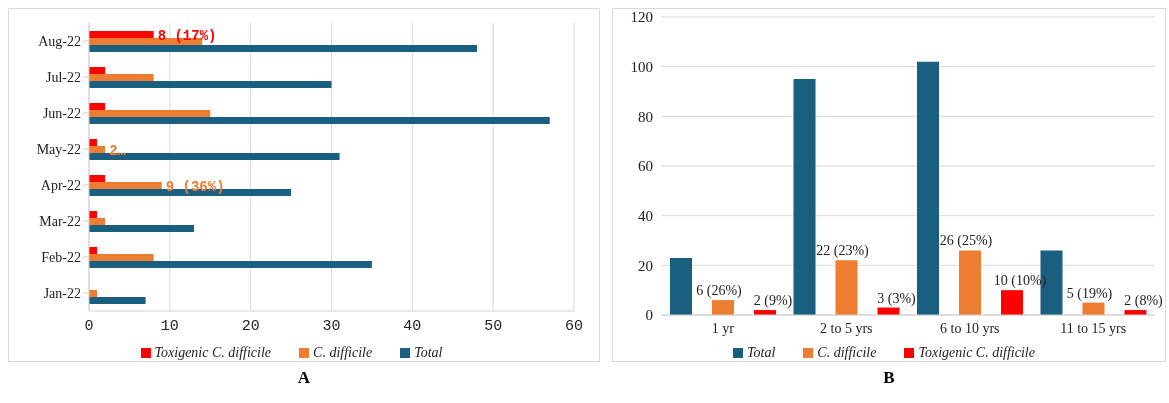 The image size is (1169, 403). What do you see at coordinates (645, 166) in the screenshot?
I see `y-tick-label: 60` at bounding box center [645, 166].